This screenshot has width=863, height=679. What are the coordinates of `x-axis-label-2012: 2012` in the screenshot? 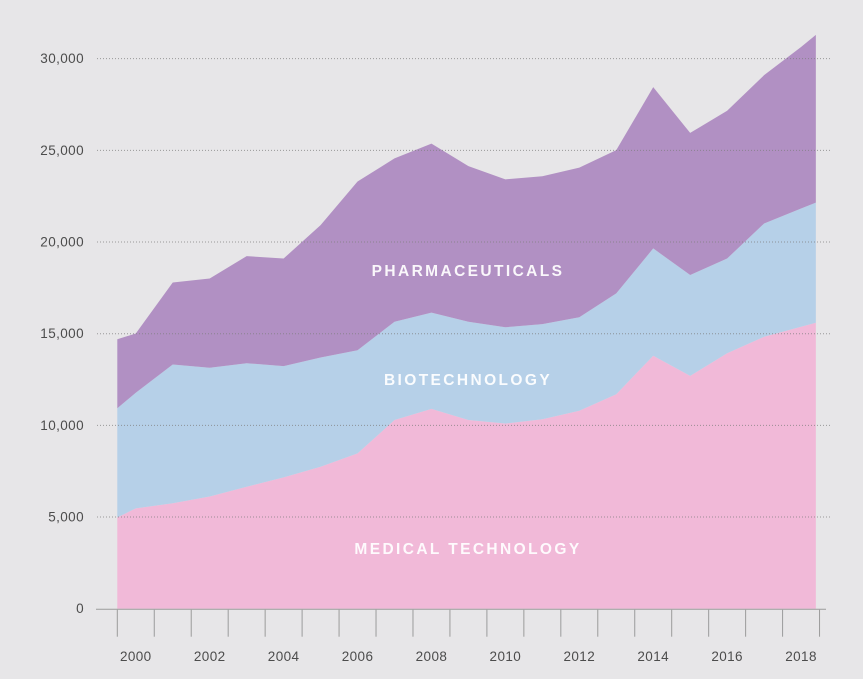 It's located at (579, 656).